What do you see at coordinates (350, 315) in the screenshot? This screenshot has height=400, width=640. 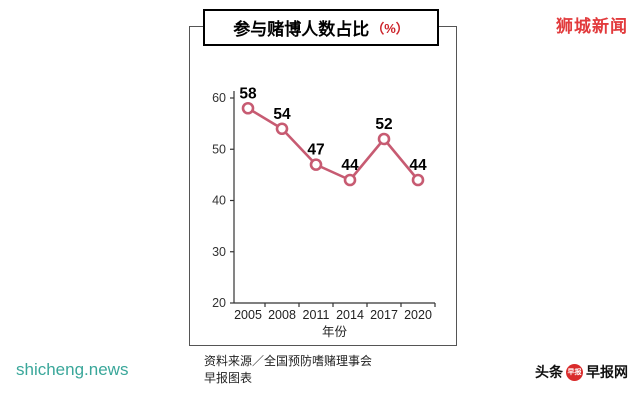 I see `x-tick-label: 2014` at bounding box center [350, 315].